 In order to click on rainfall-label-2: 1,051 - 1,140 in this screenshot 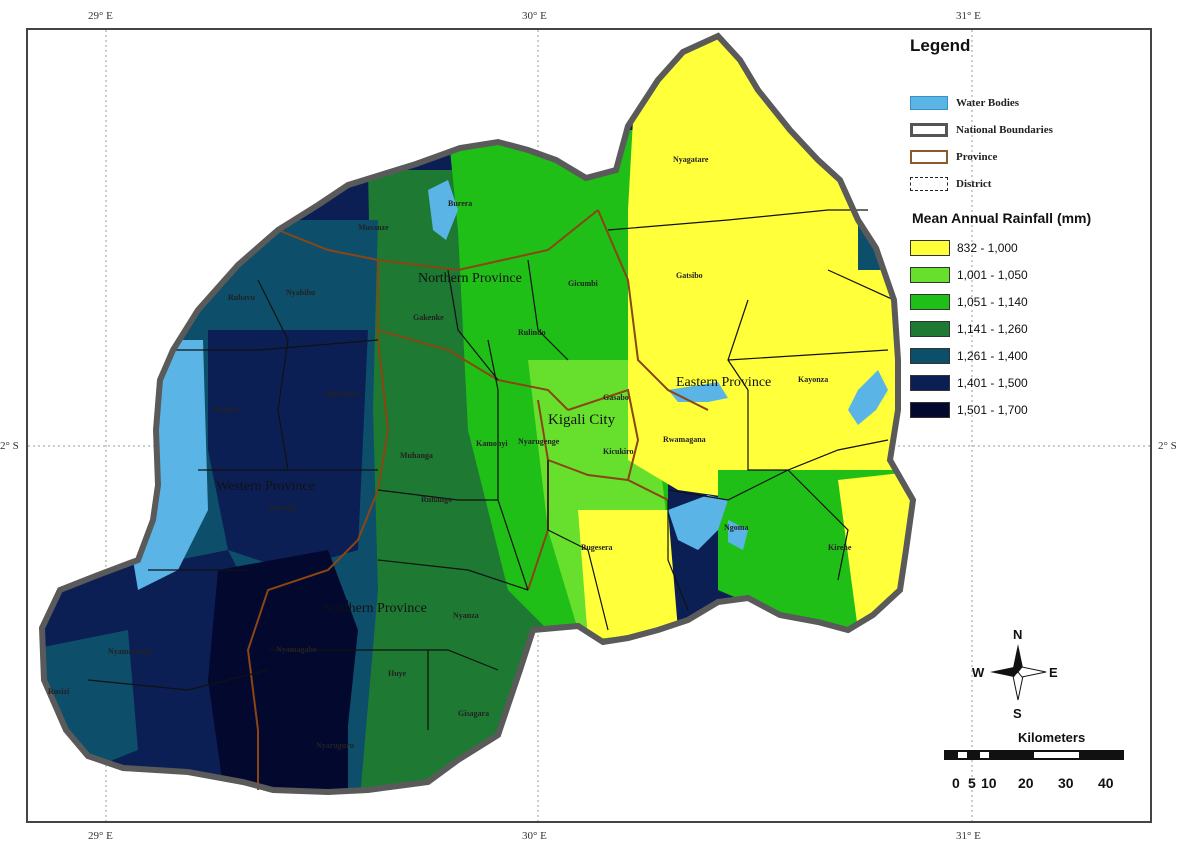, I will do `click(992, 302)`.